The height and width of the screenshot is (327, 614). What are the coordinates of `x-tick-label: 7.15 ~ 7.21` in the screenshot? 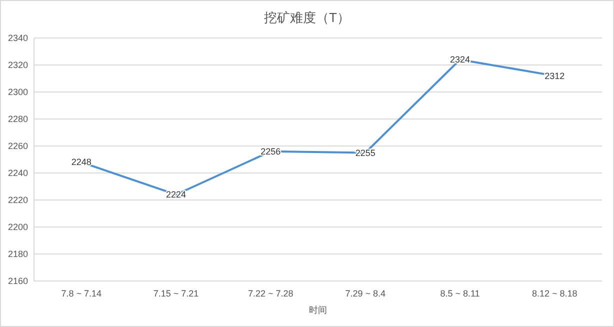 It's located at (176, 293).